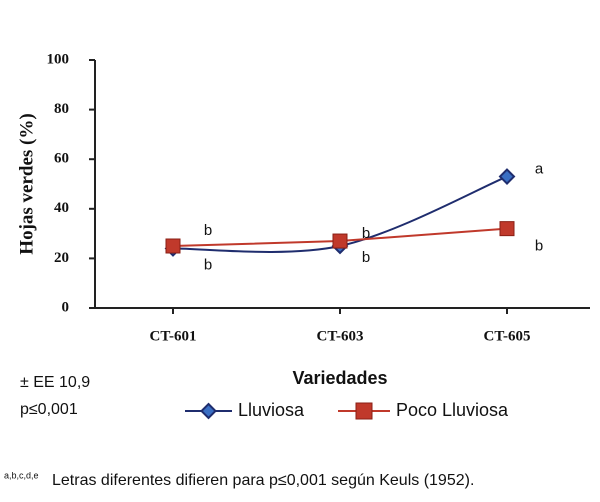 The image size is (600, 502). I want to click on y-tick-label: 0, so click(66, 307).